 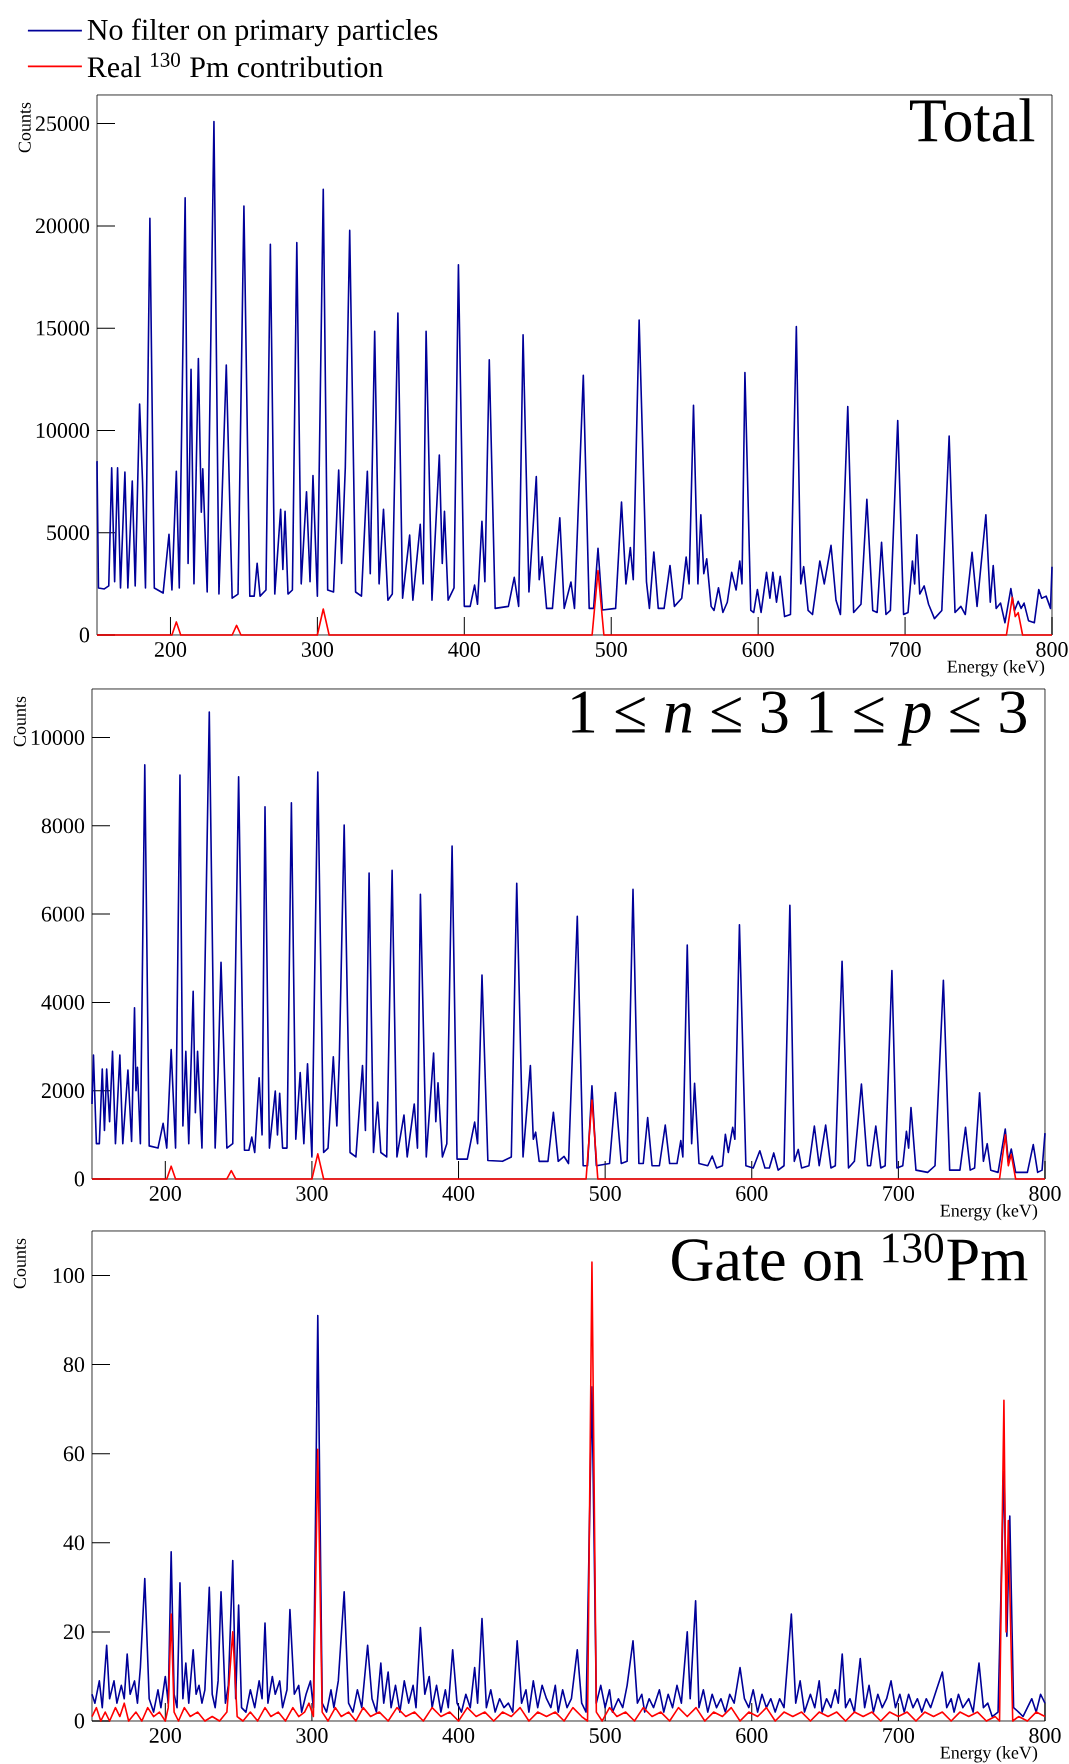 I want to click on y-tick-label: 100, so click(x=69, y=1275).